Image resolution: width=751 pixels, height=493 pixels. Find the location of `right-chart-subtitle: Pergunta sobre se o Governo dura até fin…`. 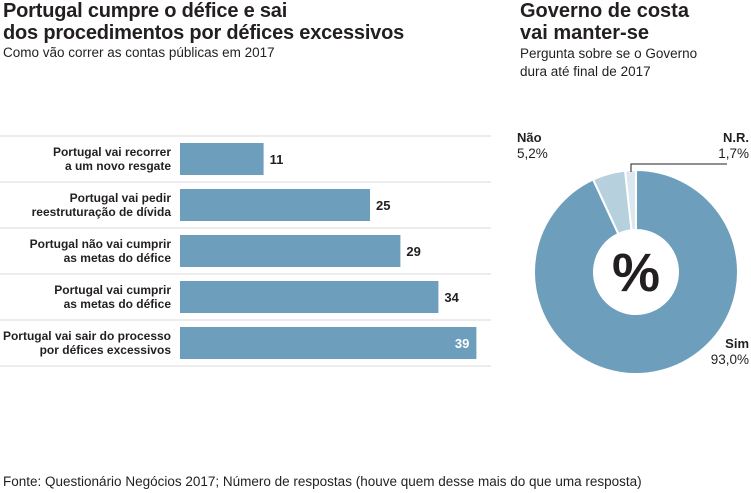

right-chart-subtitle: Pergunta sobre se o Governo dura até fin… is located at coordinates (630, 63).